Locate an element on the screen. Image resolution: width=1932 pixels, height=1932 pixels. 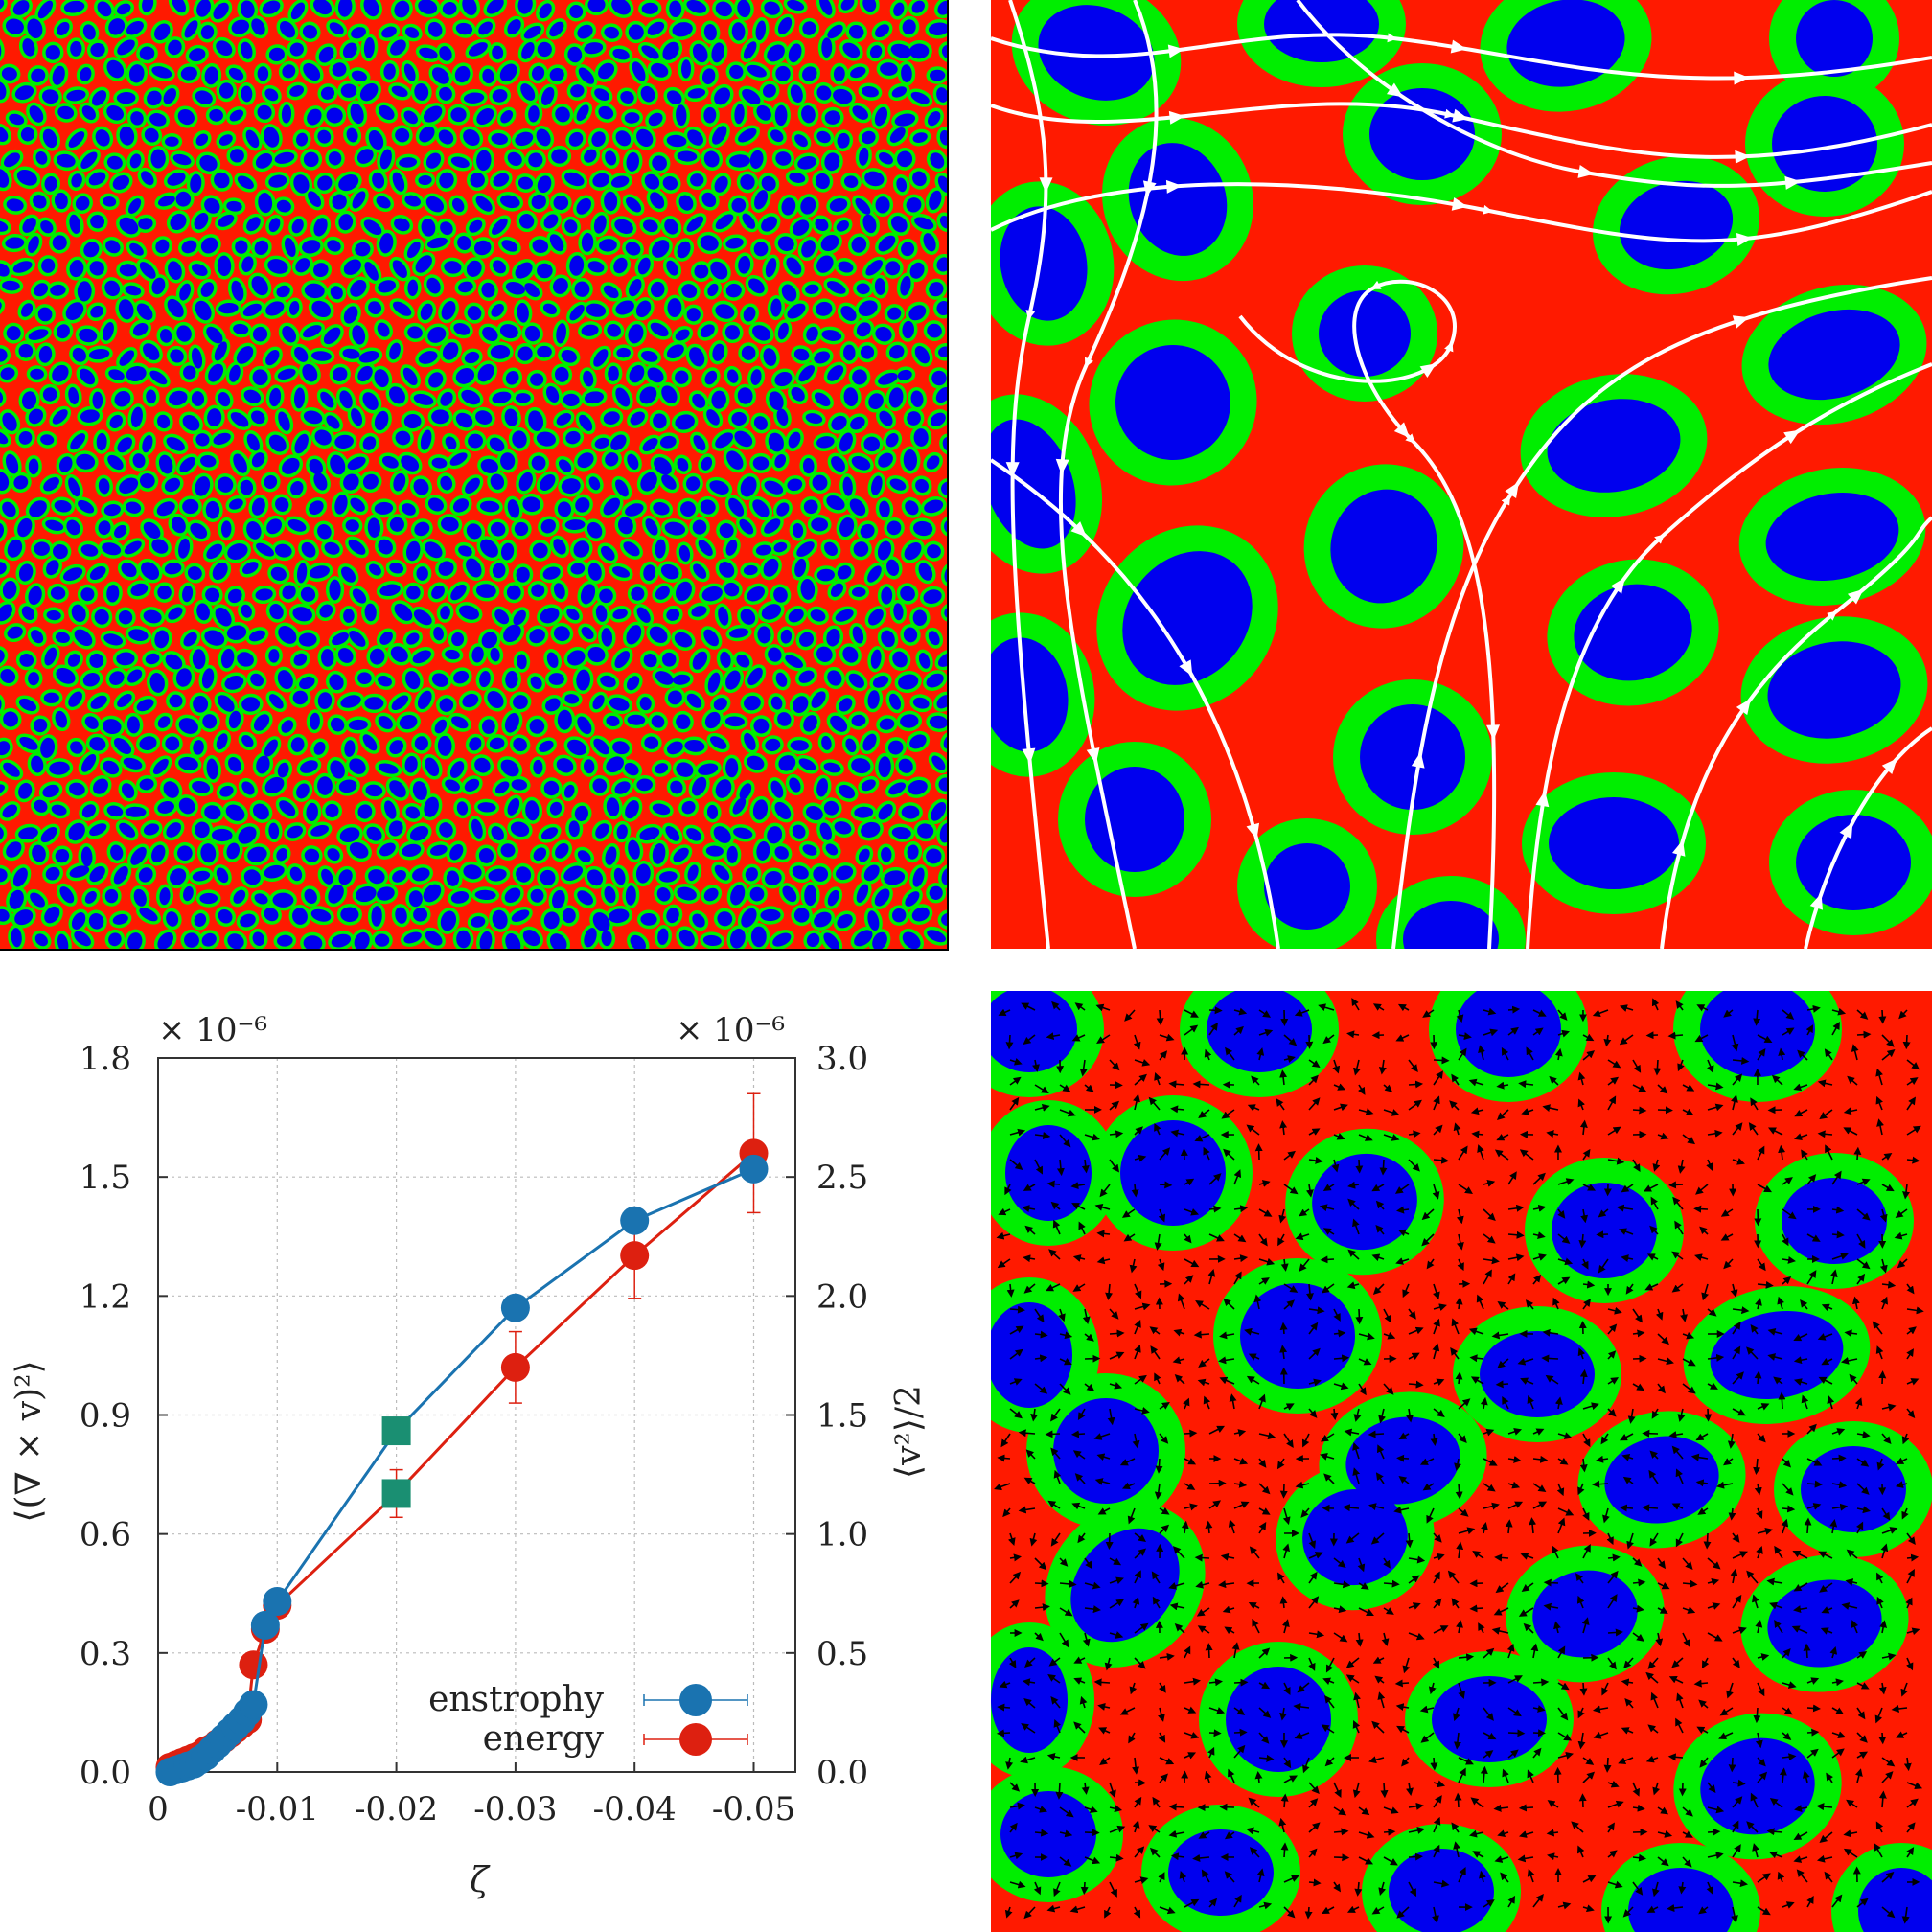
left-tick-label: 0.6 is located at coordinates (105, 1535).